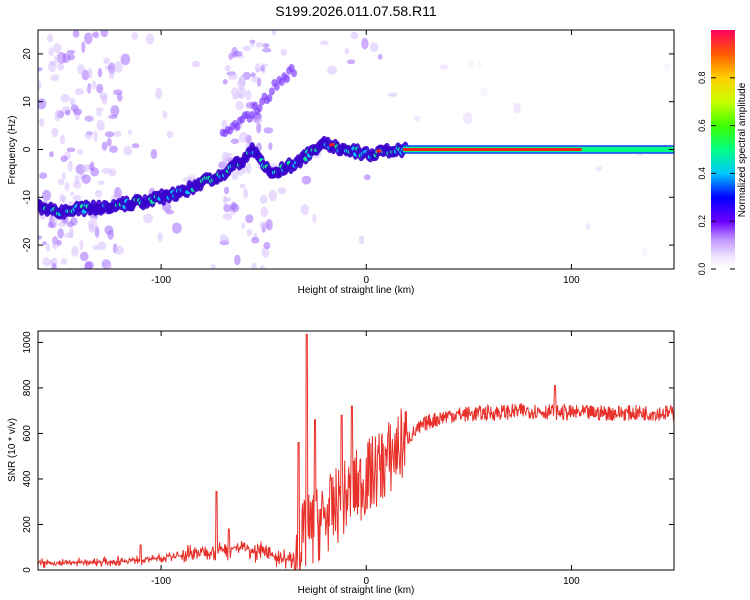 The height and width of the screenshot is (600, 750). What do you see at coordinates (571, 280) in the screenshot?
I see `spectrogram-xtick-label: 100` at bounding box center [571, 280].